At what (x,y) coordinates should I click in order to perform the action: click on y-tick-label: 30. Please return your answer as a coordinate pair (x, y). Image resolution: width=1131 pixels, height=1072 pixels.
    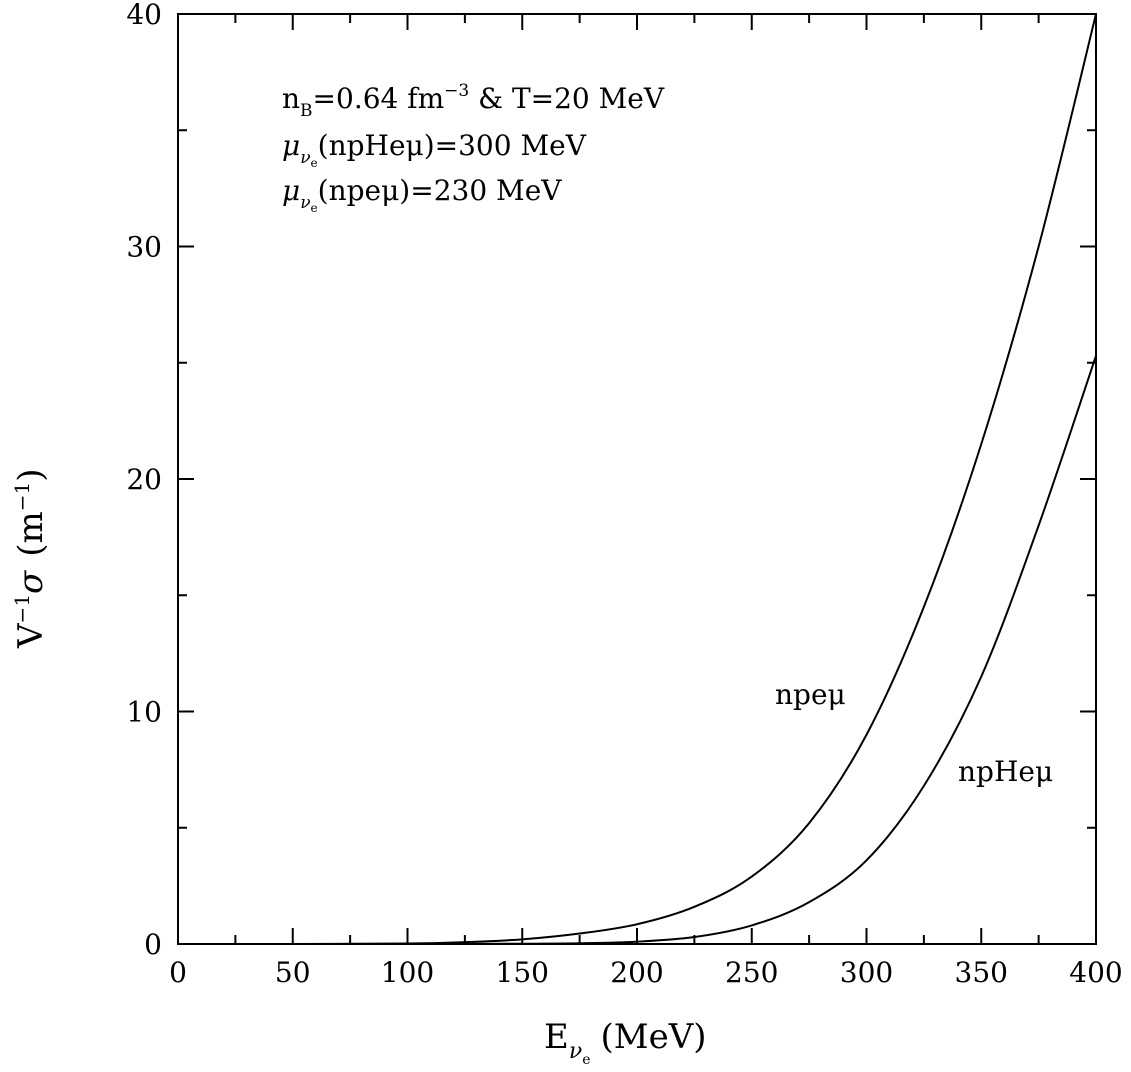
    Looking at the image, I should click on (144, 247).